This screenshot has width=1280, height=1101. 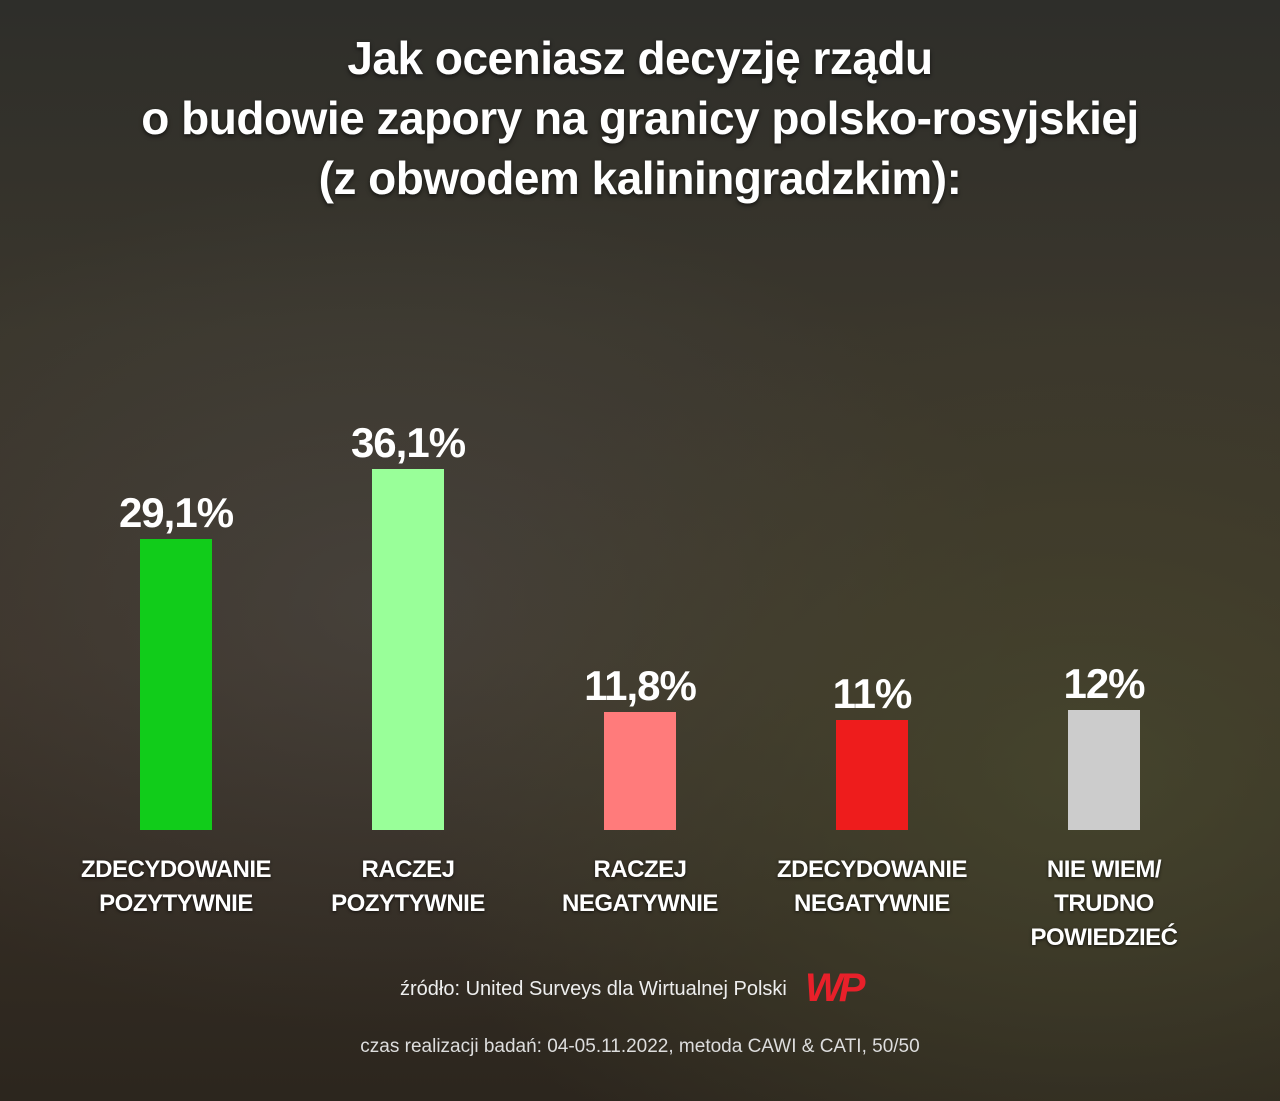 What do you see at coordinates (408, 442) in the screenshot?
I see `data-label-1: 36,1%` at bounding box center [408, 442].